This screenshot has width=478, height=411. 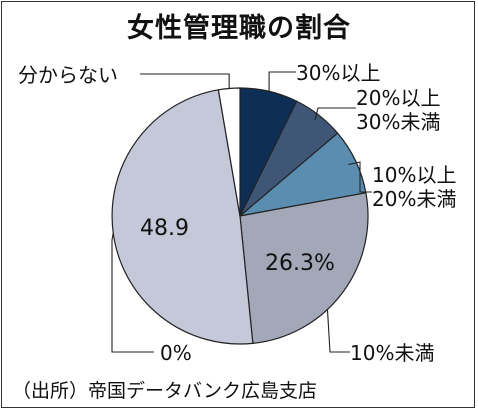 What do you see at coordinates (414, 199) in the screenshot?
I see `slice-label-2-line2: 20%未満` at bounding box center [414, 199].